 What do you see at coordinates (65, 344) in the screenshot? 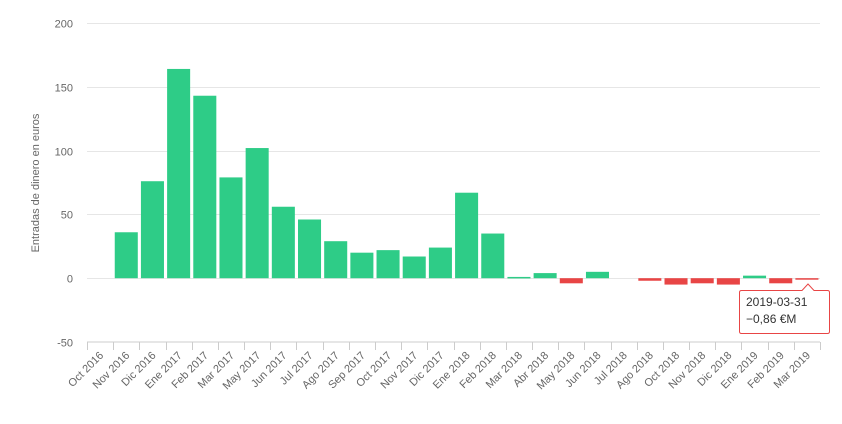
I see `y-tick-label: -50` at bounding box center [65, 344].